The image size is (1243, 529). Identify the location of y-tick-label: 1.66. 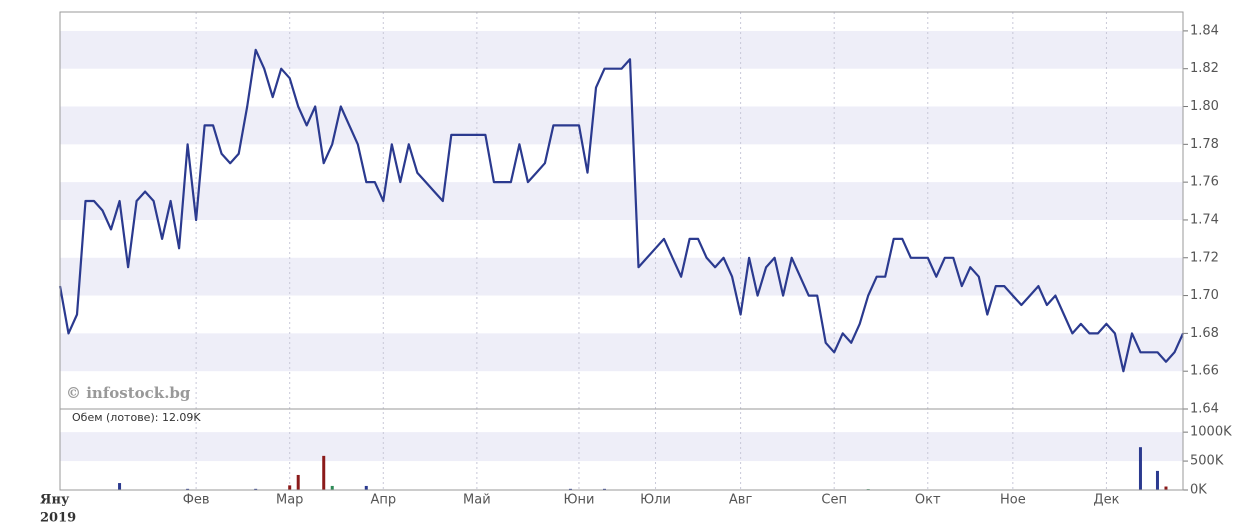
(1204, 371).